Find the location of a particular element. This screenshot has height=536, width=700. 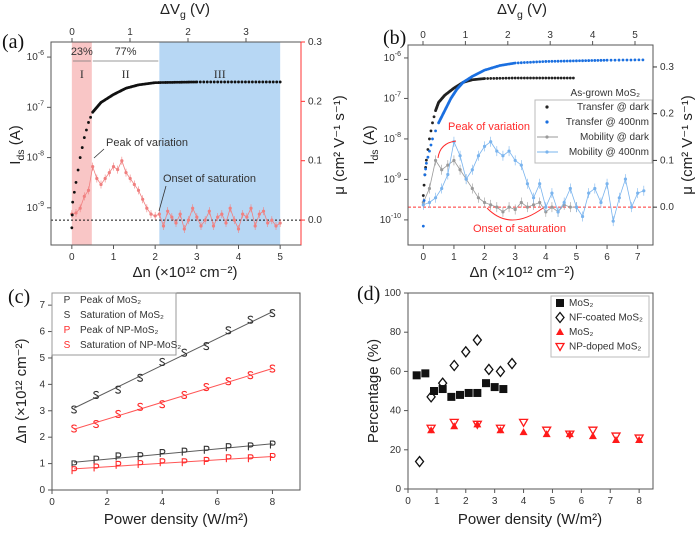

legend-label: Mobility @ 400nm is located at coordinates (609, 152).